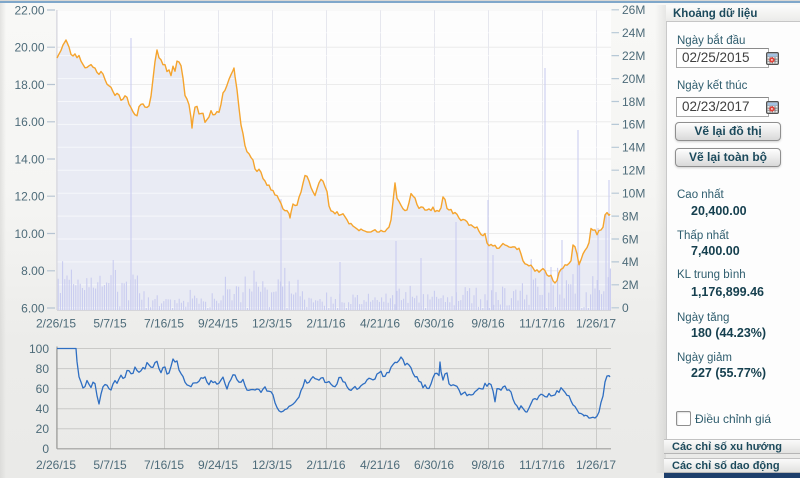 This screenshot has width=800, height=478. I want to click on svg-text: 12M, so click(633, 171).